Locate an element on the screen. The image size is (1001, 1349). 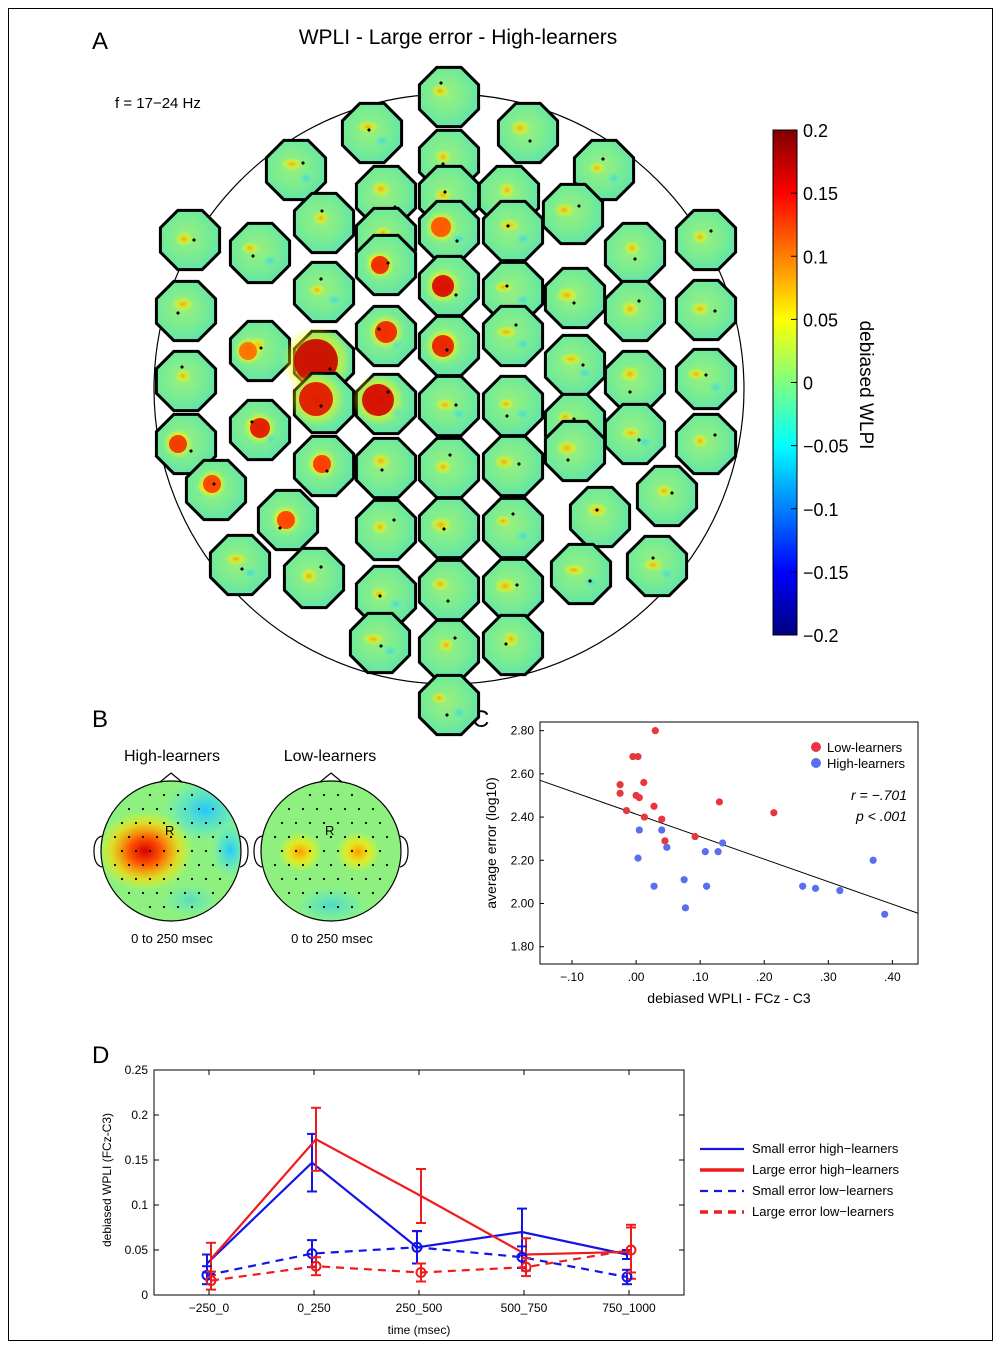
regression-line is located at coordinates (729, 846).